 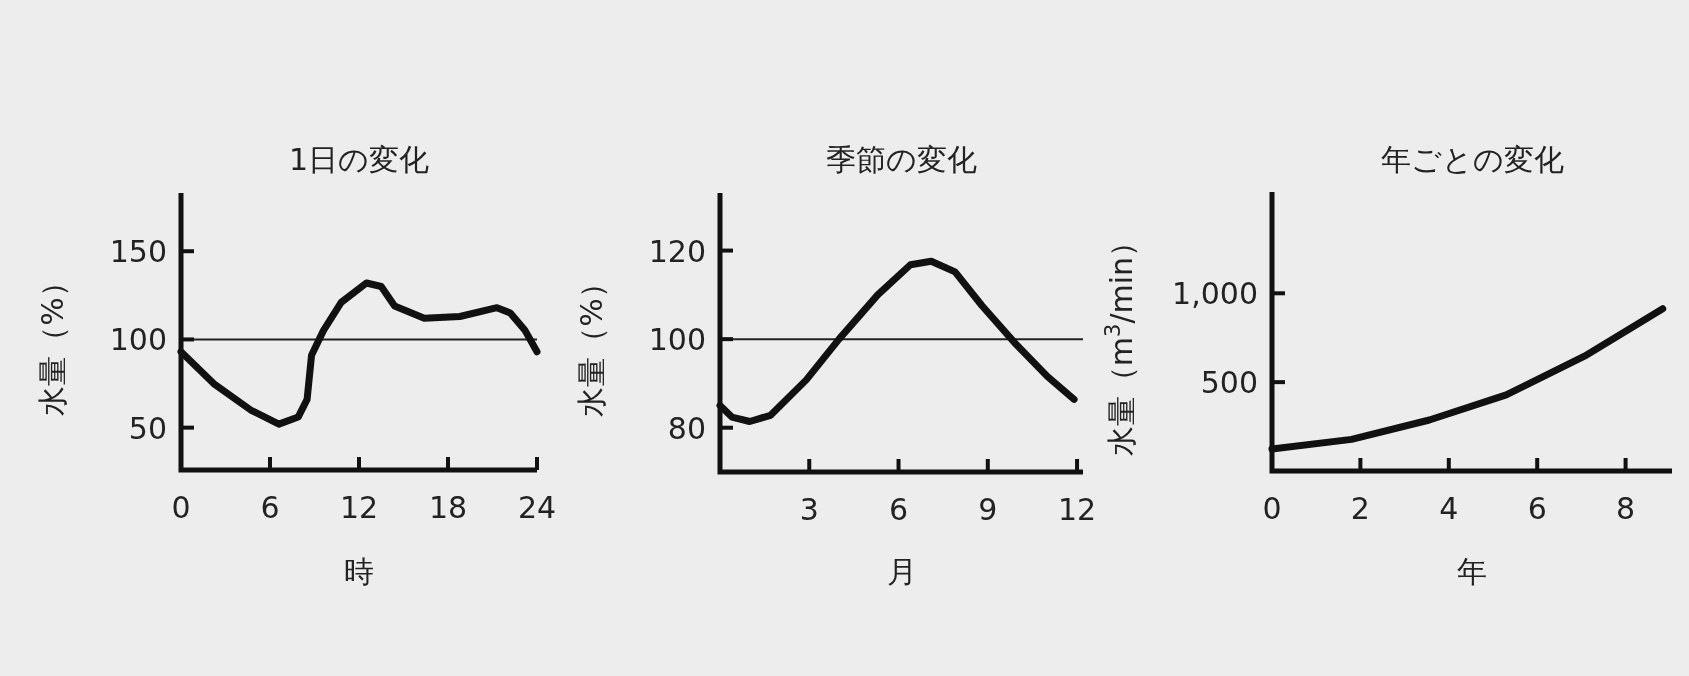 What do you see at coordinates (686, 428) in the screenshot?
I see `y-tick-label: 80` at bounding box center [686, 428].